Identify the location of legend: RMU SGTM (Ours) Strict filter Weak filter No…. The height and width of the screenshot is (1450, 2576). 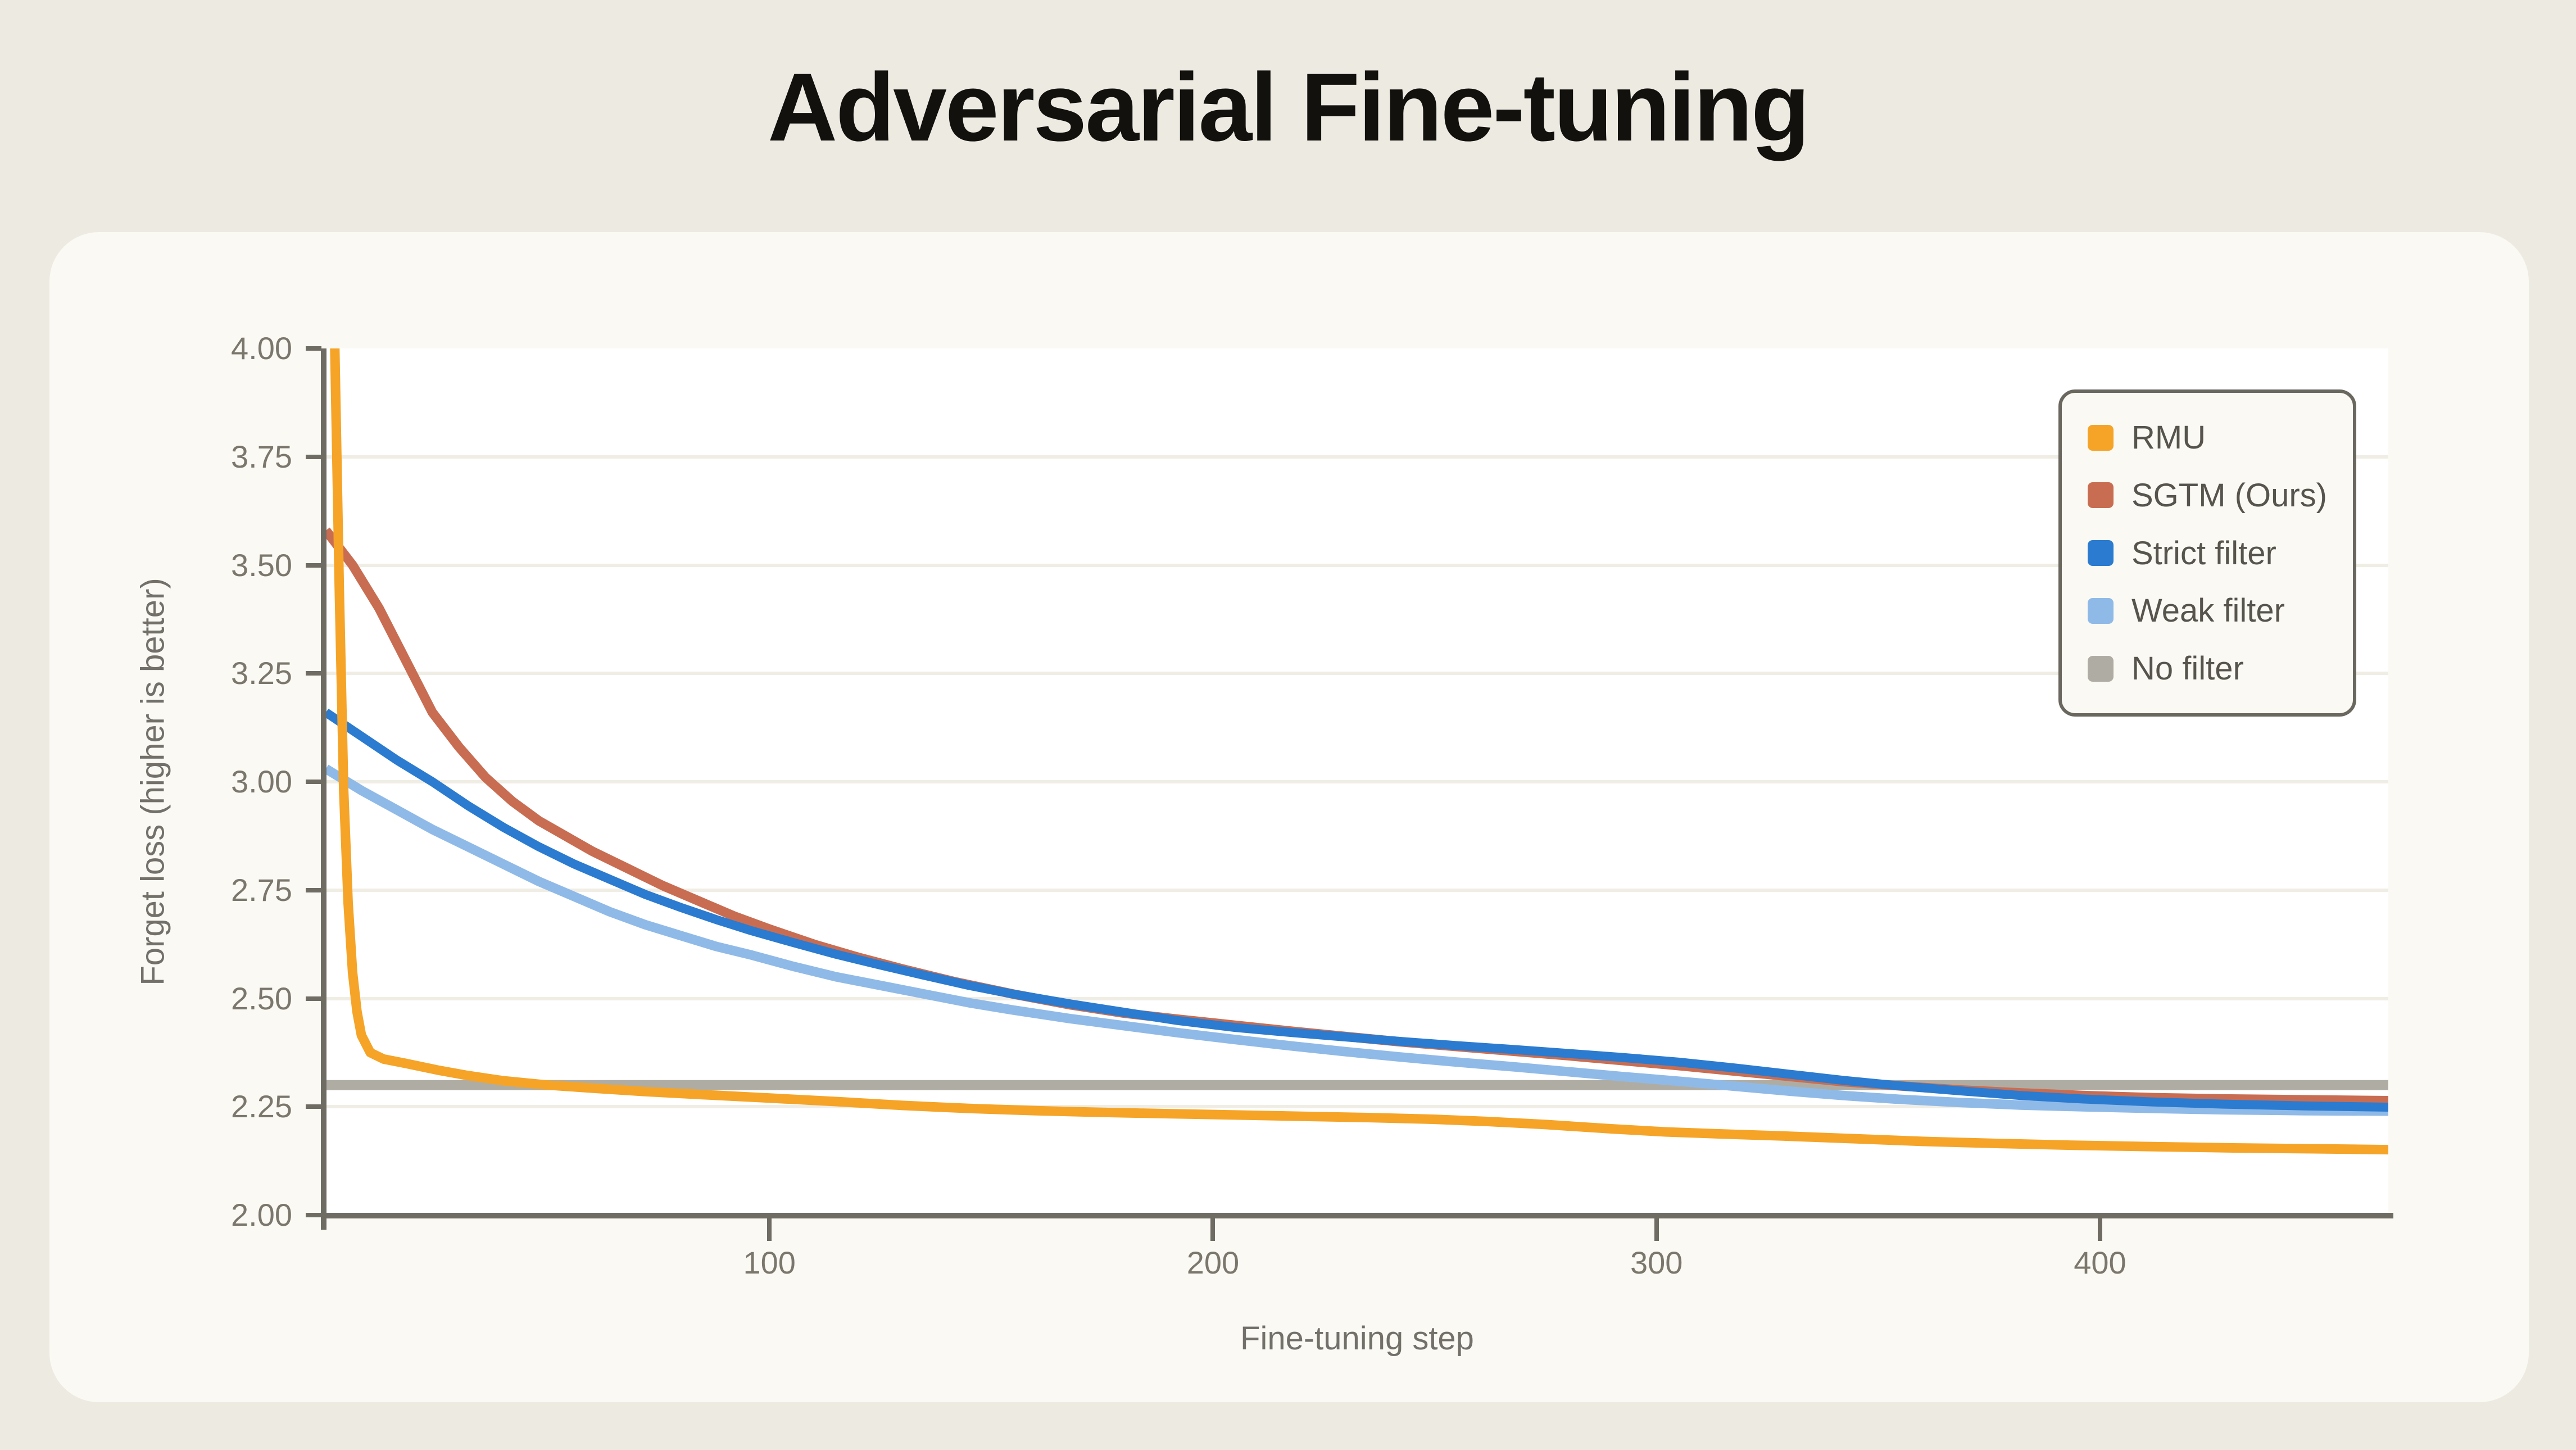
(2207, 553).